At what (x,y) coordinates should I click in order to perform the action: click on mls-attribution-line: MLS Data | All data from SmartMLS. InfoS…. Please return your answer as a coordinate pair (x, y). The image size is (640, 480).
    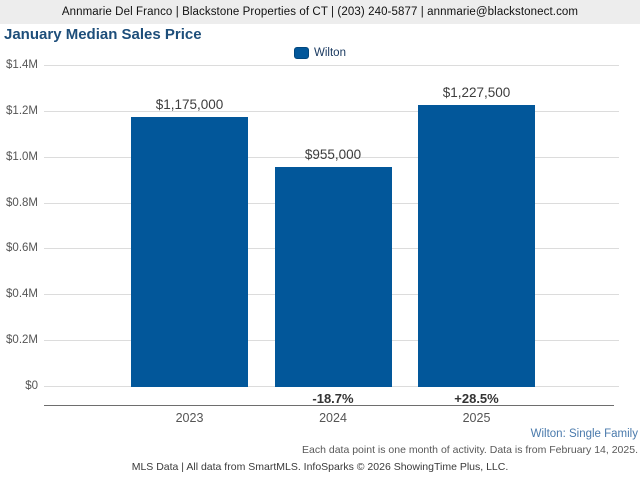
    Looking at the image, I should click on (320, 467).